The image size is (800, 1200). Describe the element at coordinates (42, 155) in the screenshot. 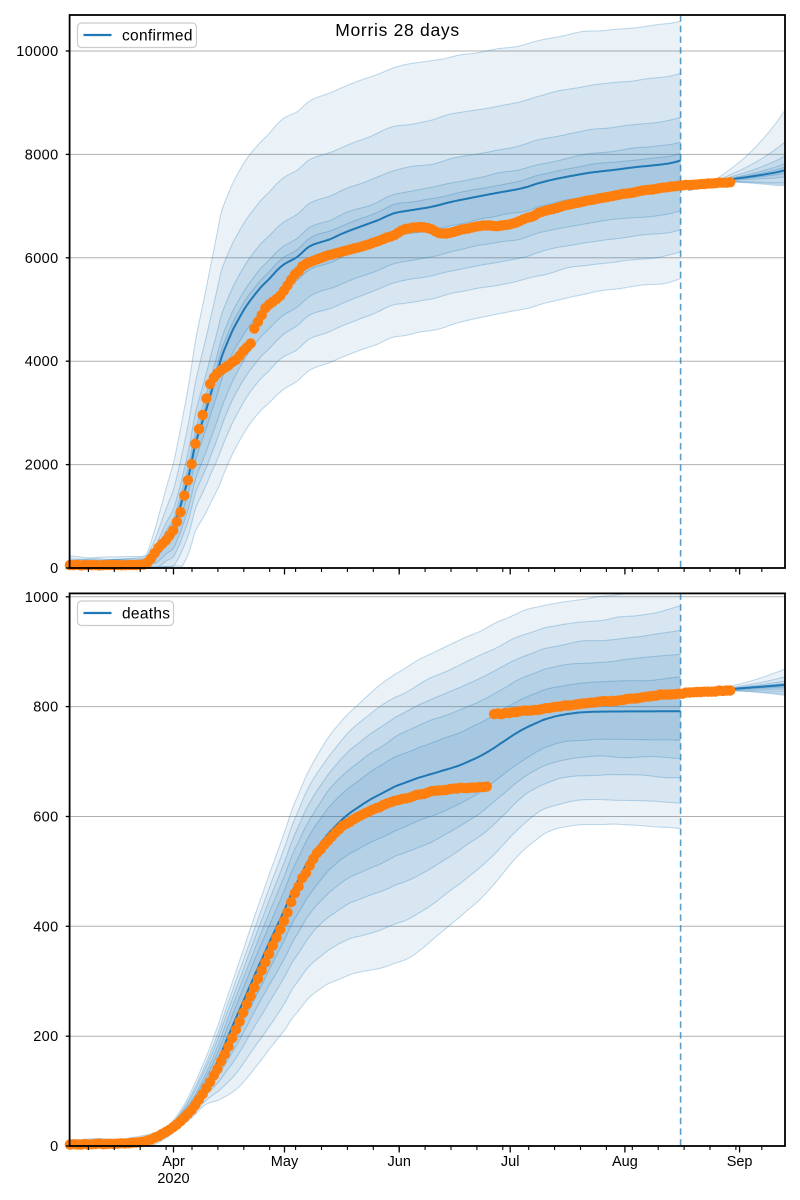

I see `svg-text: 8000` at that location.